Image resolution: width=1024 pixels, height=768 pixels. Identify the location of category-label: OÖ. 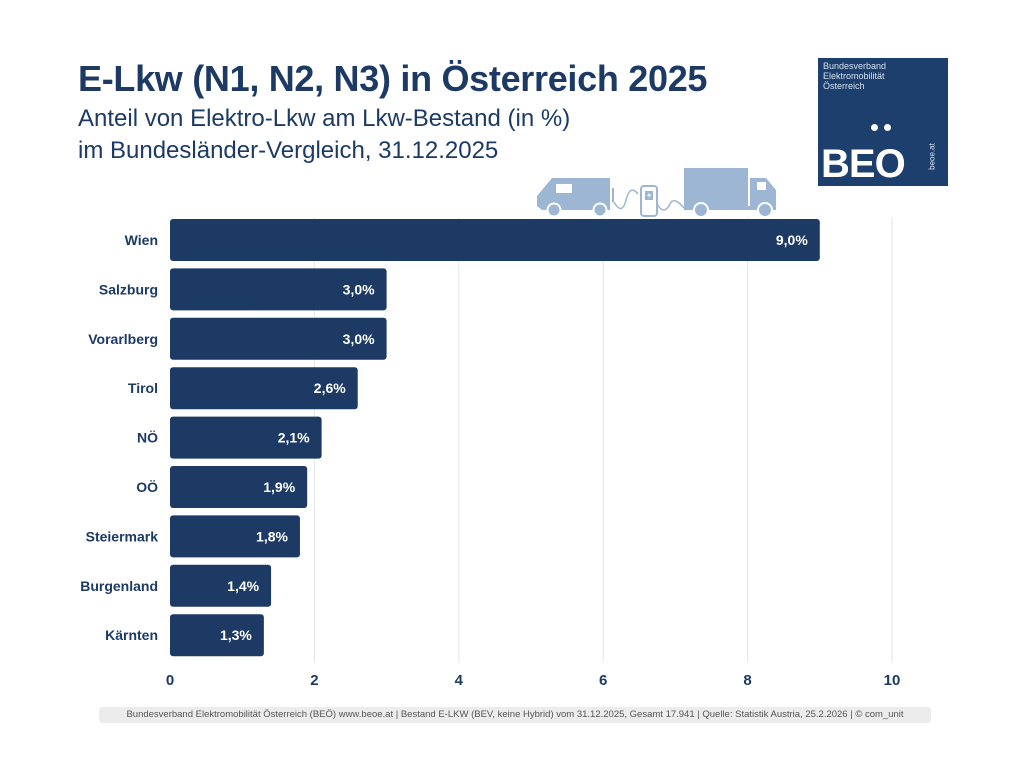
(147, 487).